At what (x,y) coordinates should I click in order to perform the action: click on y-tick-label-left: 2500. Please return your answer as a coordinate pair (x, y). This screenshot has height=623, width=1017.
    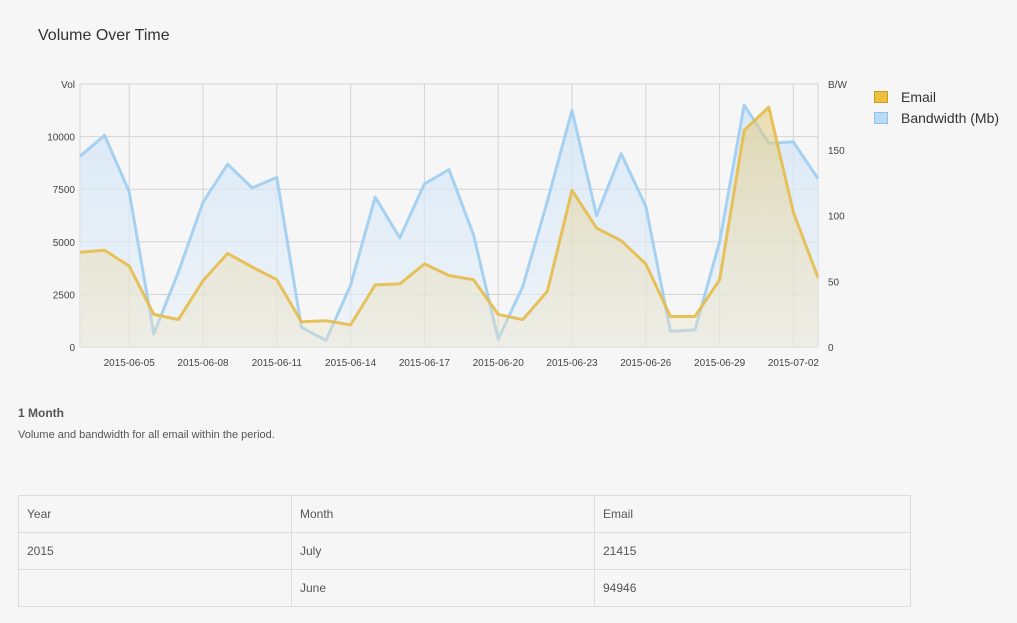
    Looking at the image, I should click on (64, 295).